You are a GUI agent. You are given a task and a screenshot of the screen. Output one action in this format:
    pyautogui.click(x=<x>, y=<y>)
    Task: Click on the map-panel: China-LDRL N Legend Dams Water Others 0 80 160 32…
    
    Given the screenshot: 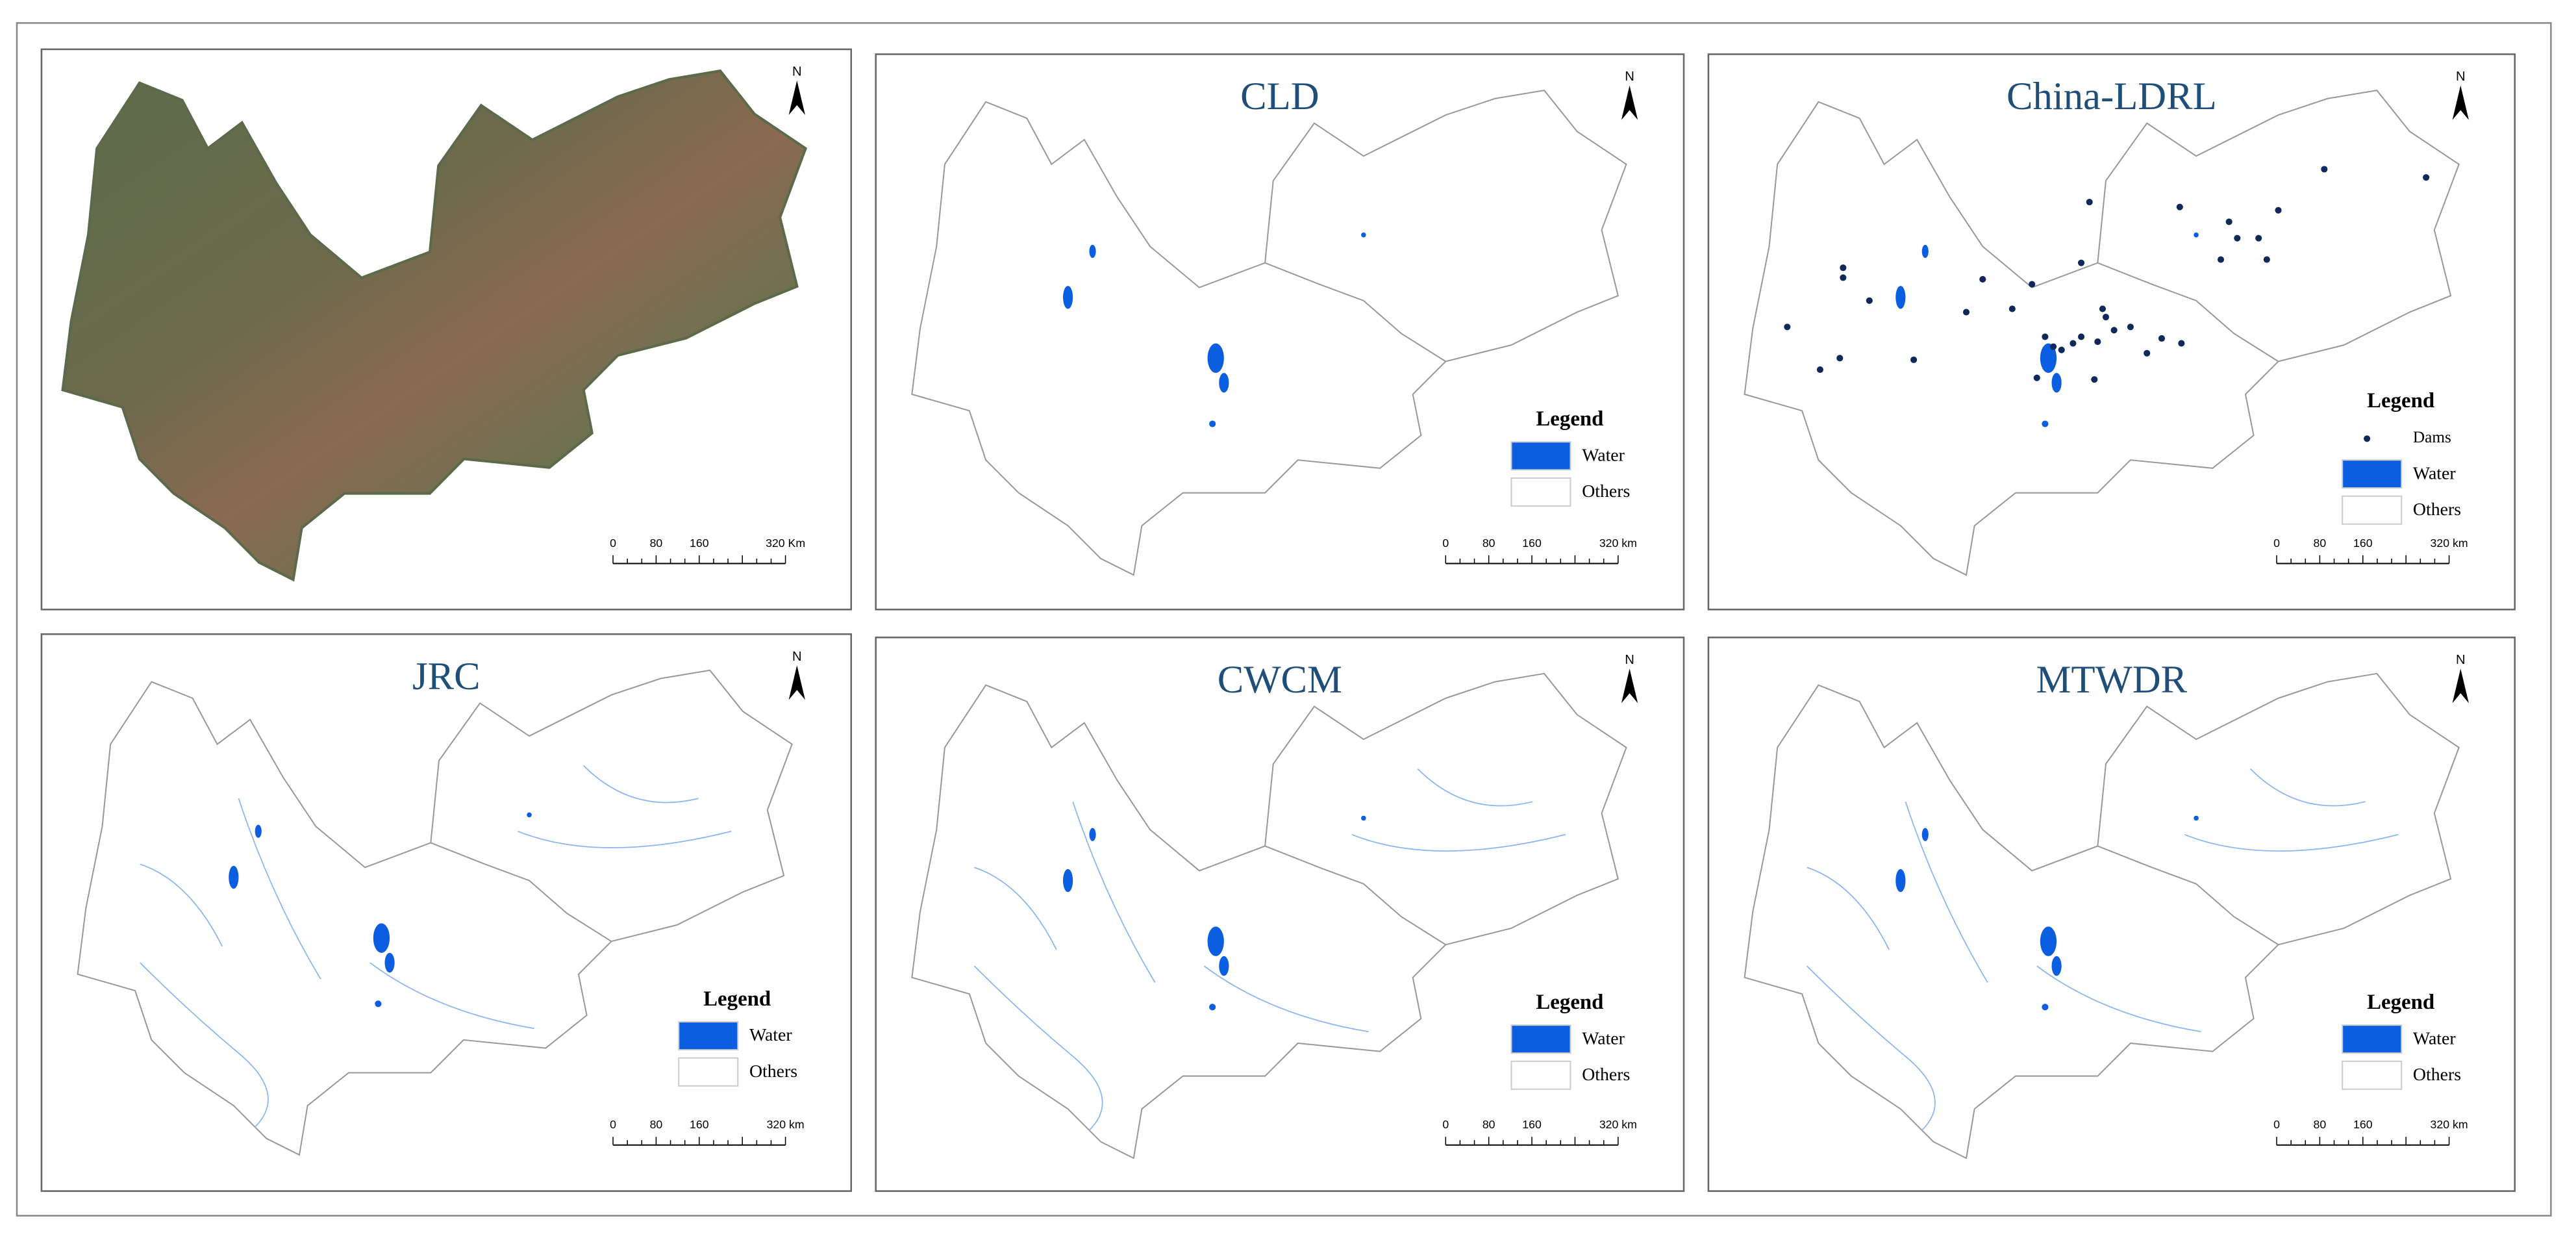 What is the action you would take?
    pyautogui.click(x=2111, y=332)
    